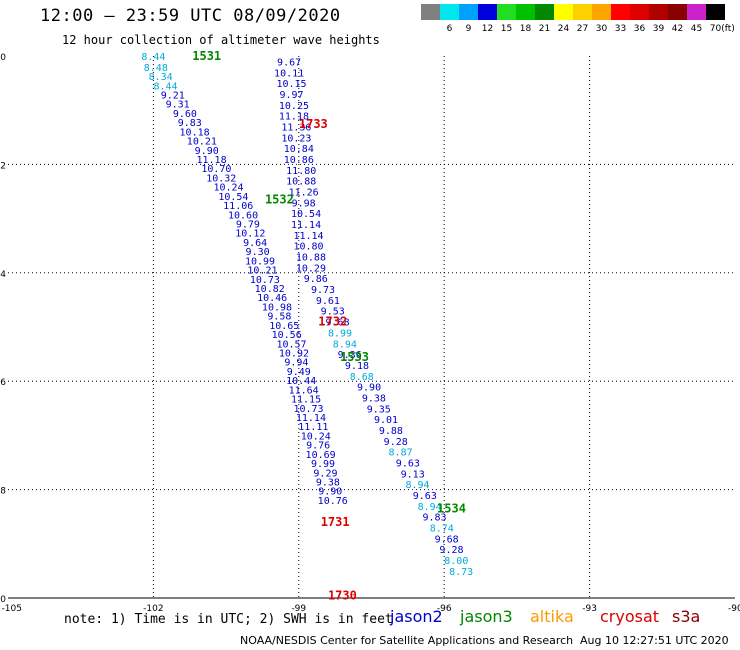  What do you see at coordinates (298, 609) in the screenshot?
I see `x-tick-label: -99` at bounding box center [298, 609].